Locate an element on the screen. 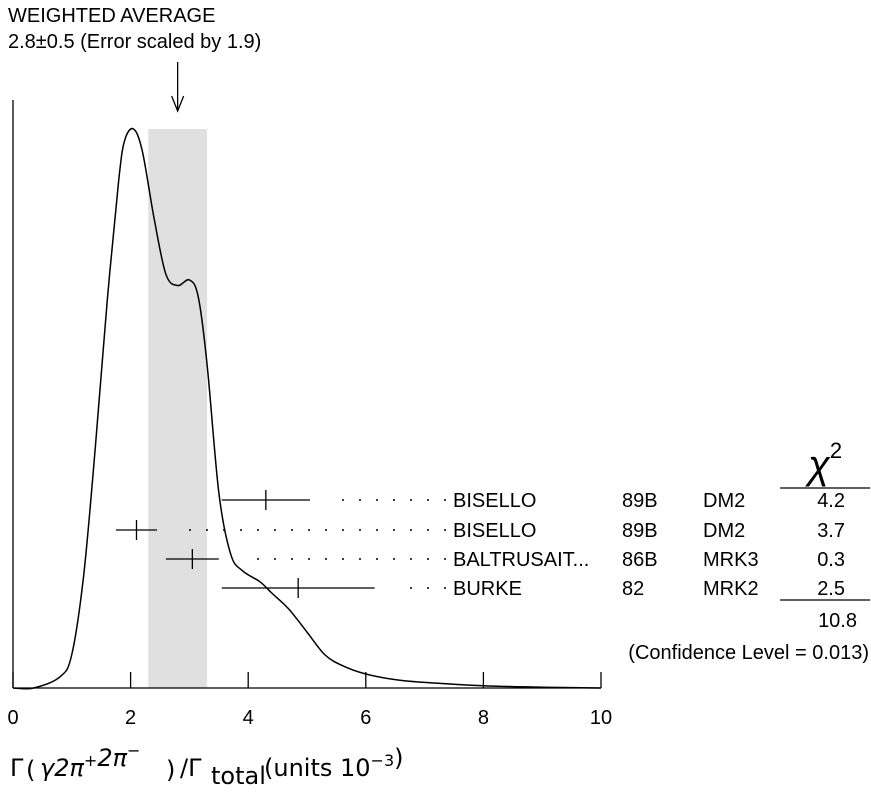 The height and width of the screenshot is (795, 871). chi2-header: χ2 is located at coordinates (823, 462).